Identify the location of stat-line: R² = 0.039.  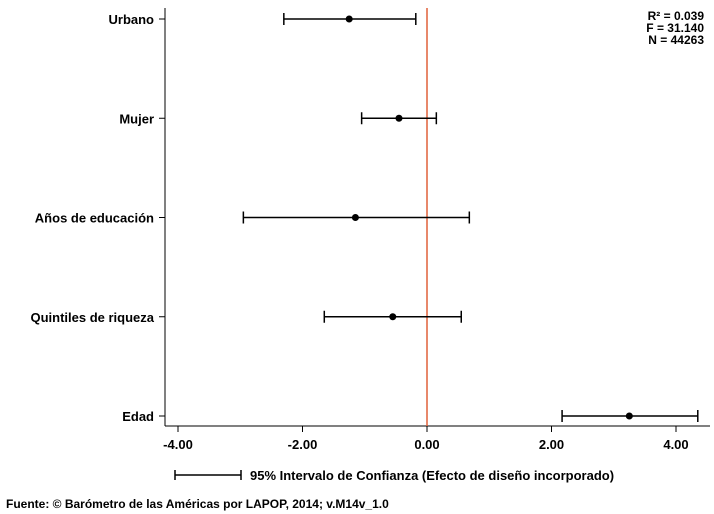
(676, 16).